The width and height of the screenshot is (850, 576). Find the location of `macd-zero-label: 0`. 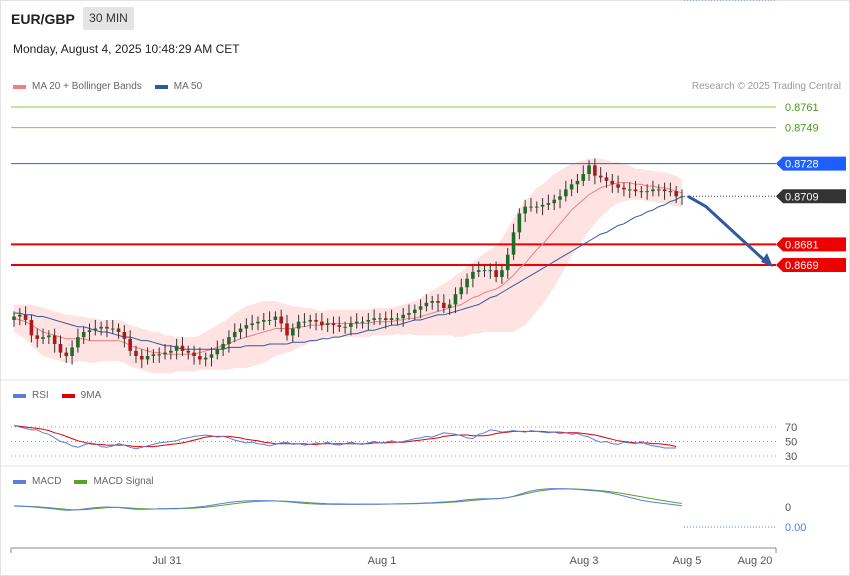

macd-zero-label: 0 is located at coordinates (788, 508).